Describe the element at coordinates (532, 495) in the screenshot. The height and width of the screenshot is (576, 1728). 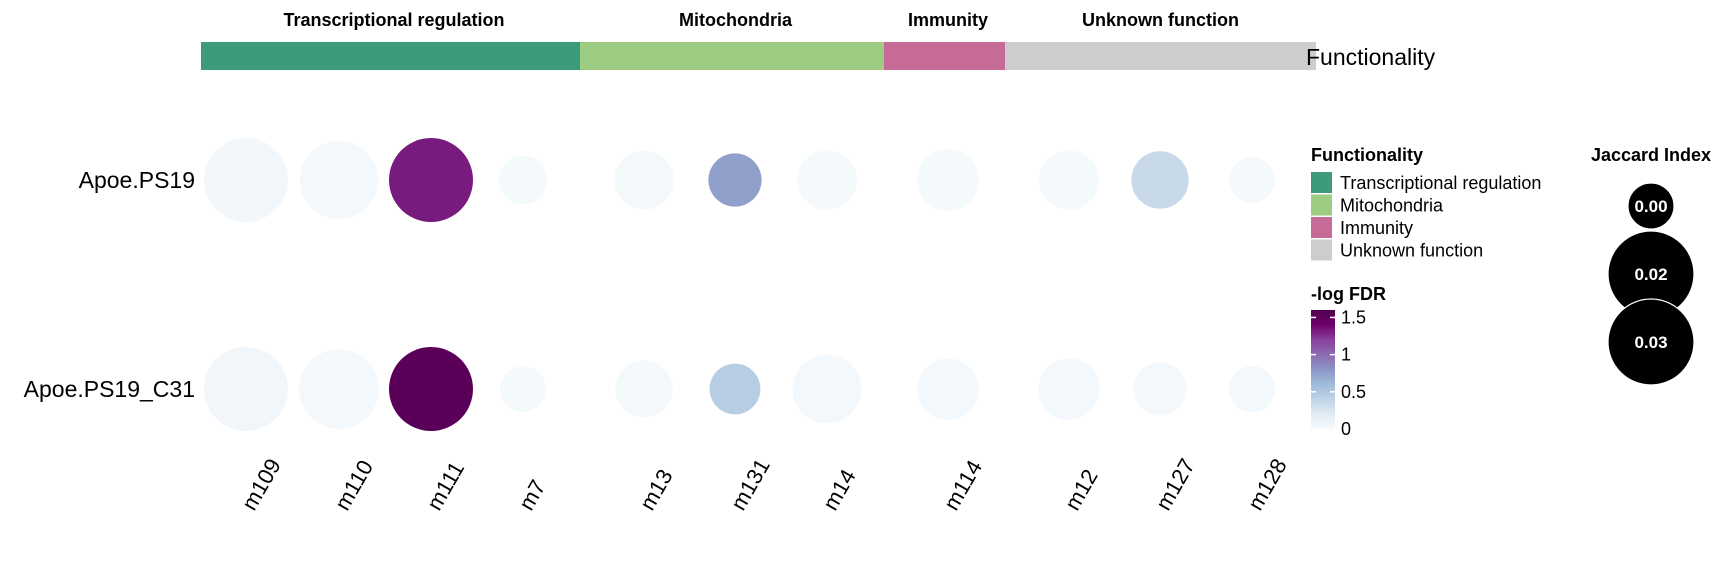
I see `column-label: m7` at that location.